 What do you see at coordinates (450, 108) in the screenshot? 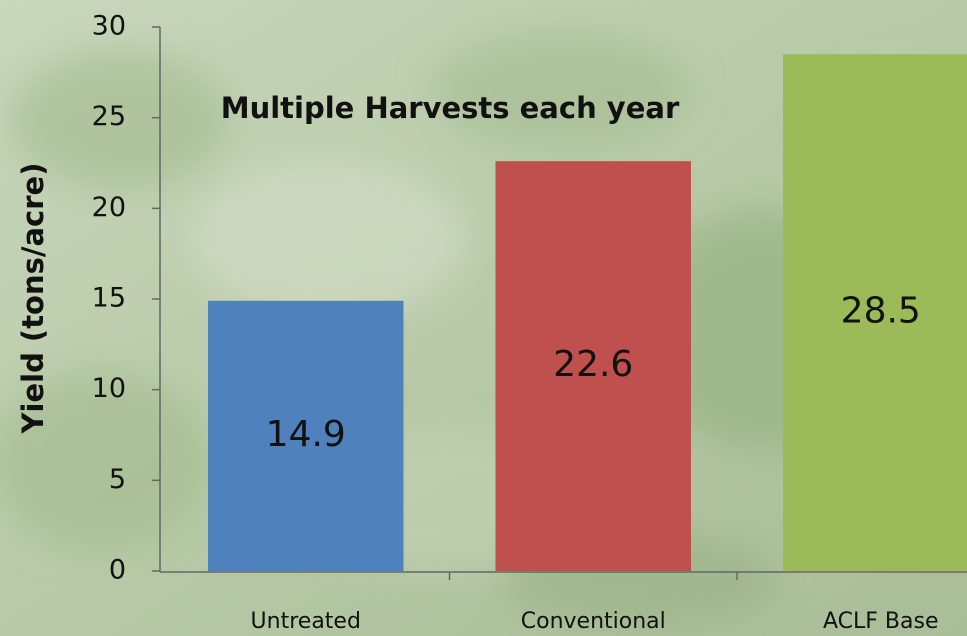
I see `annotation: Multiple Harvests each year` at bounding box center [450, 108].